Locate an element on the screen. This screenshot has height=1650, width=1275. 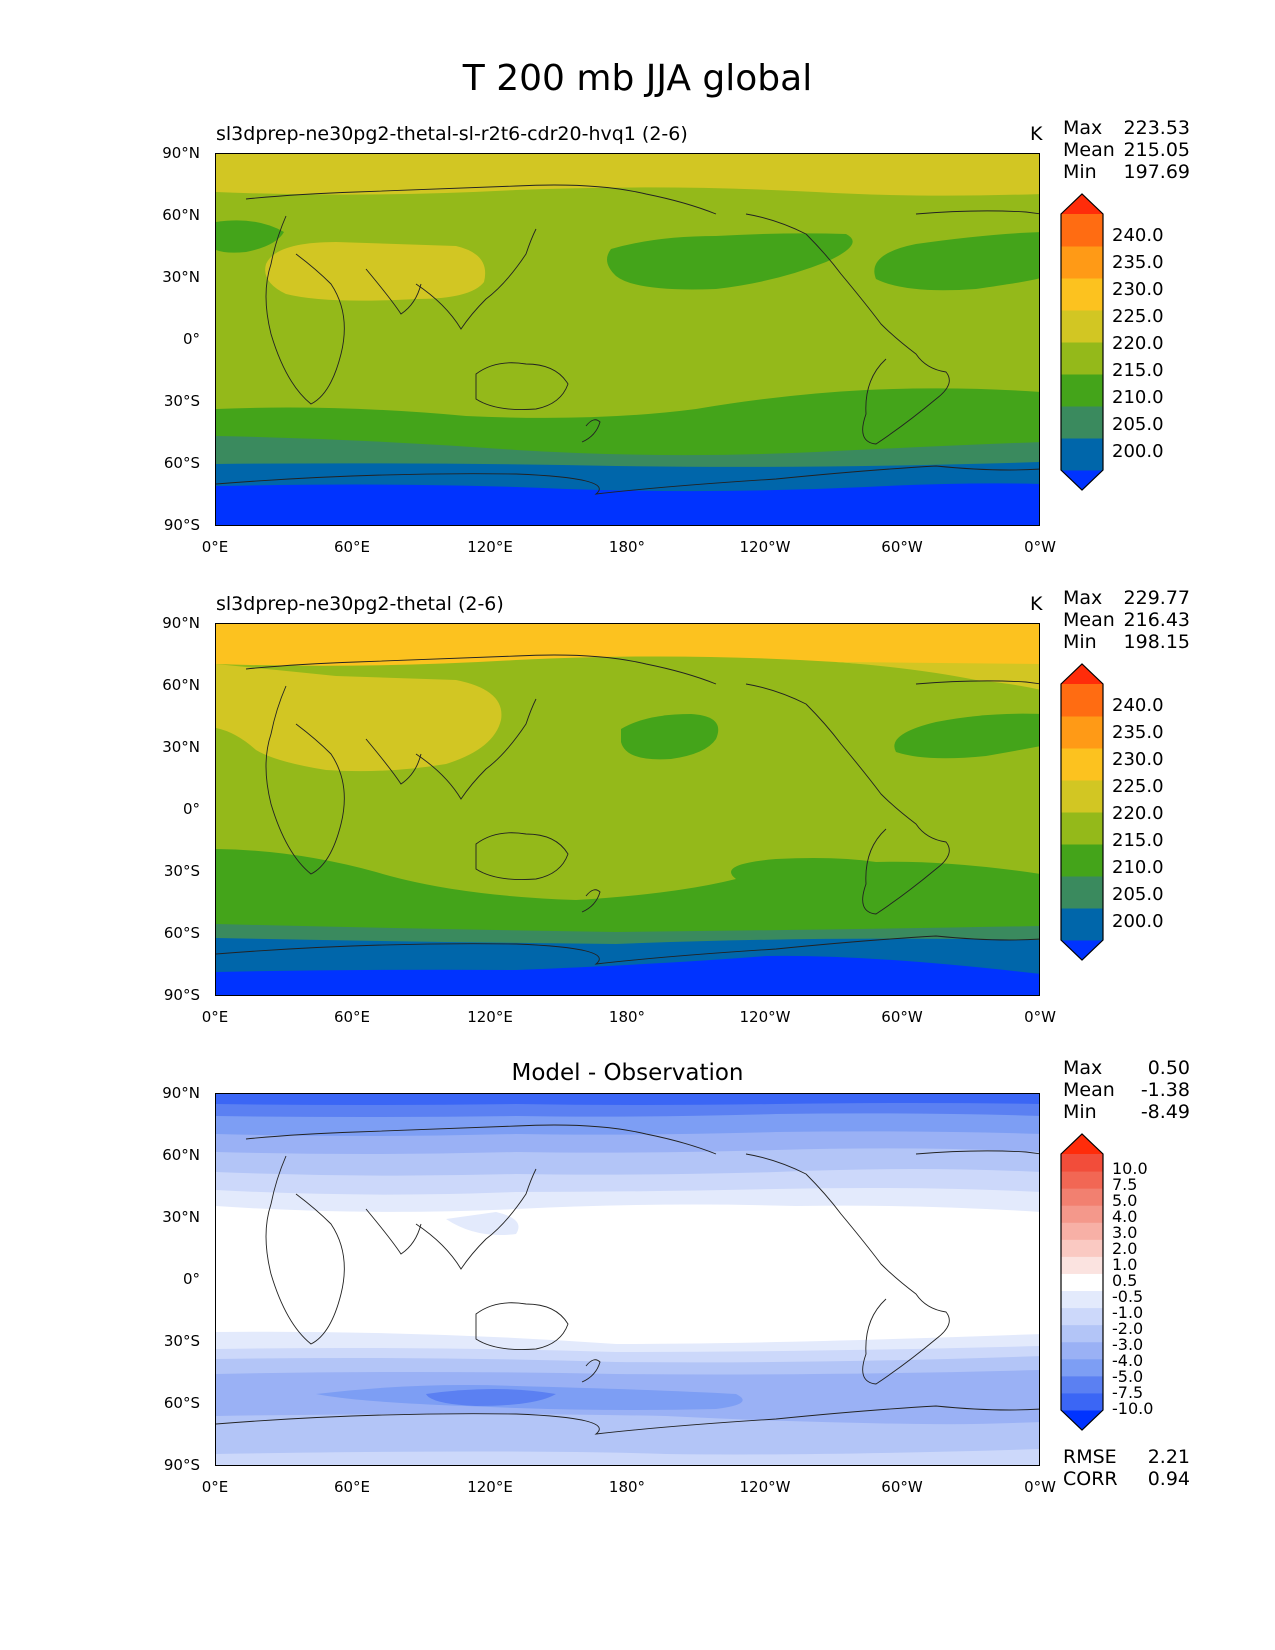
min-value: 198.15 is located at coordinates (1156, 642).